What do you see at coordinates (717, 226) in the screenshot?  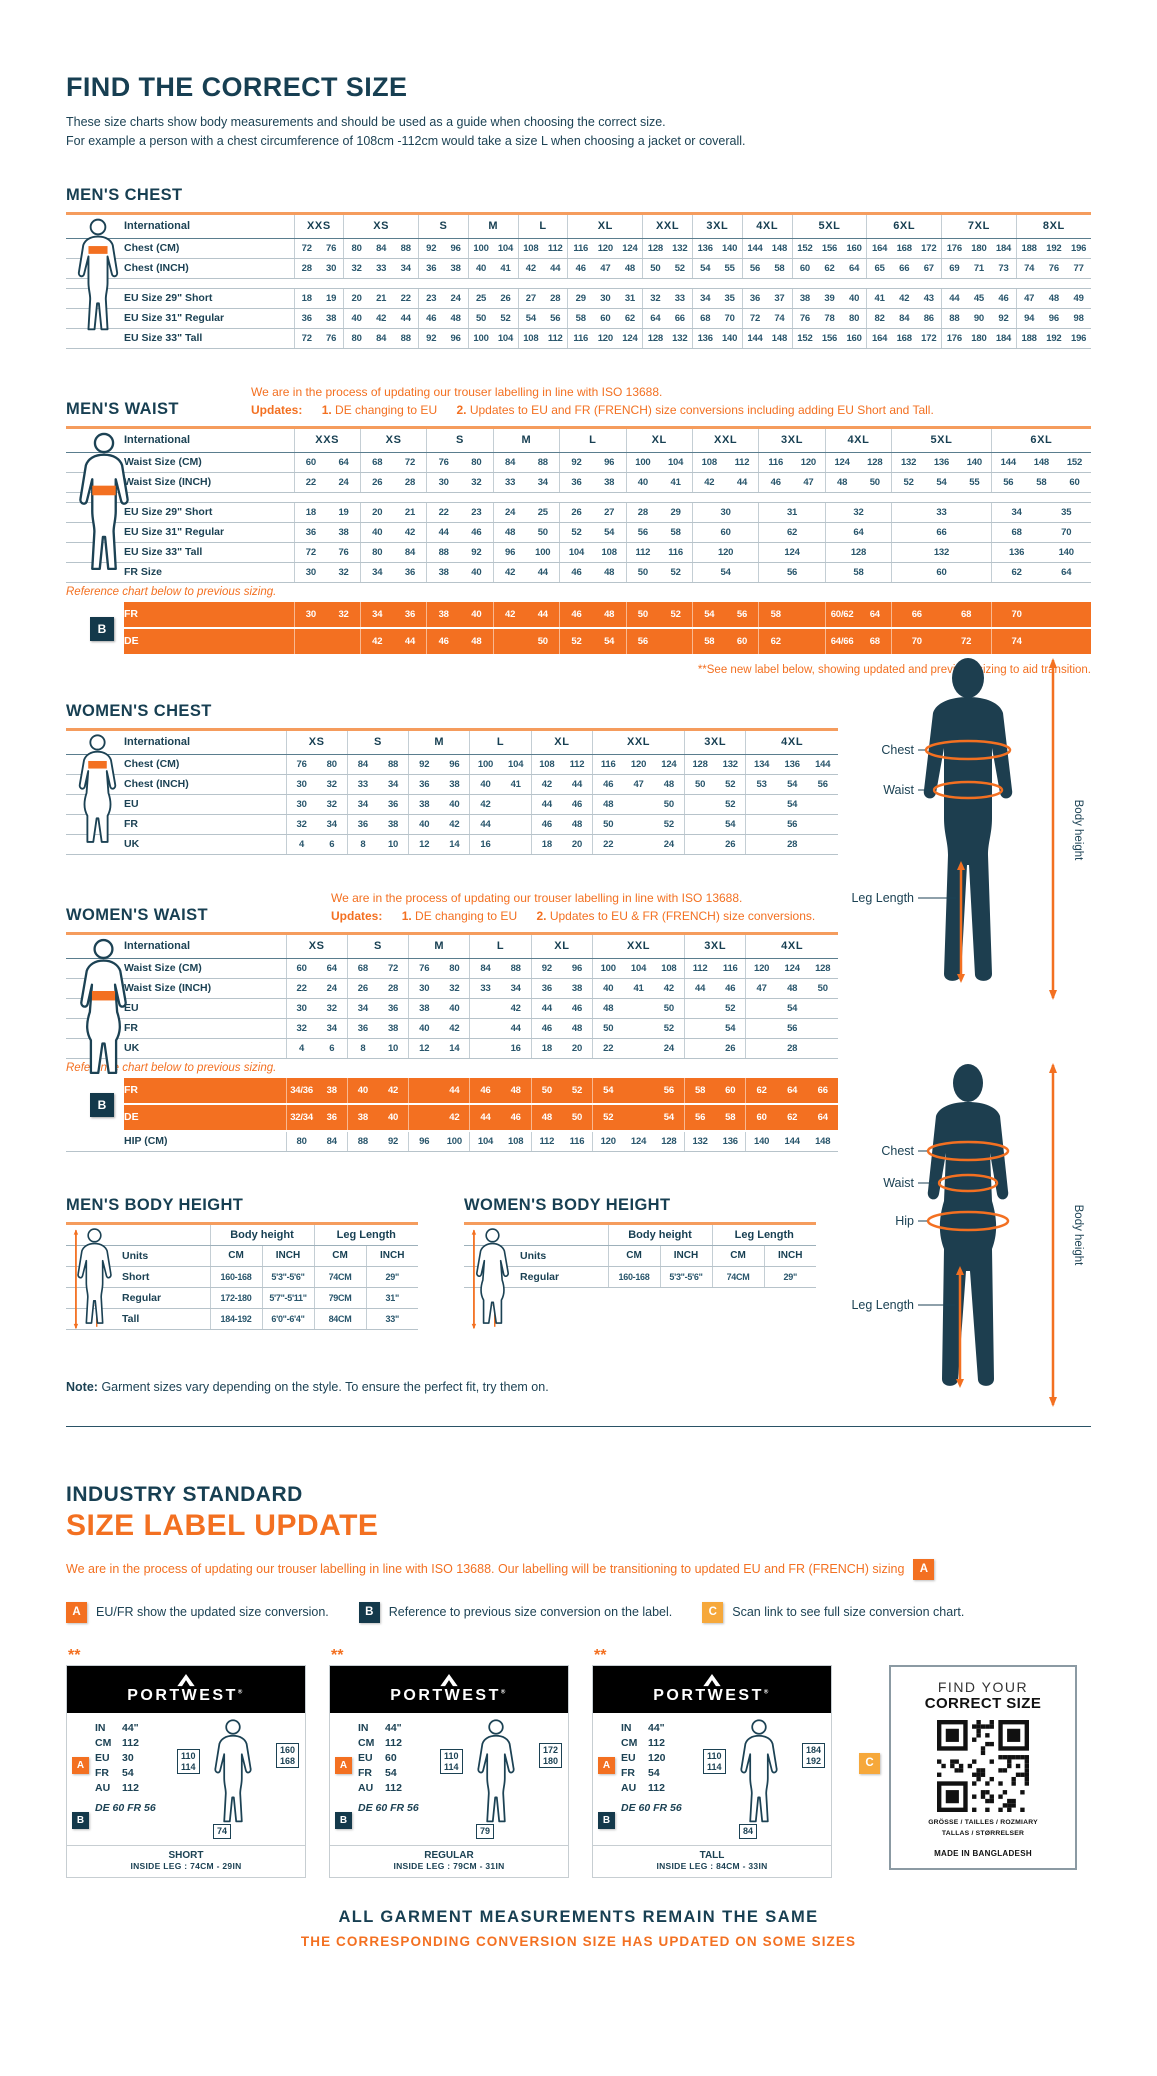 I see `size-column-header: 3XL` at bounding box center [717, 226].